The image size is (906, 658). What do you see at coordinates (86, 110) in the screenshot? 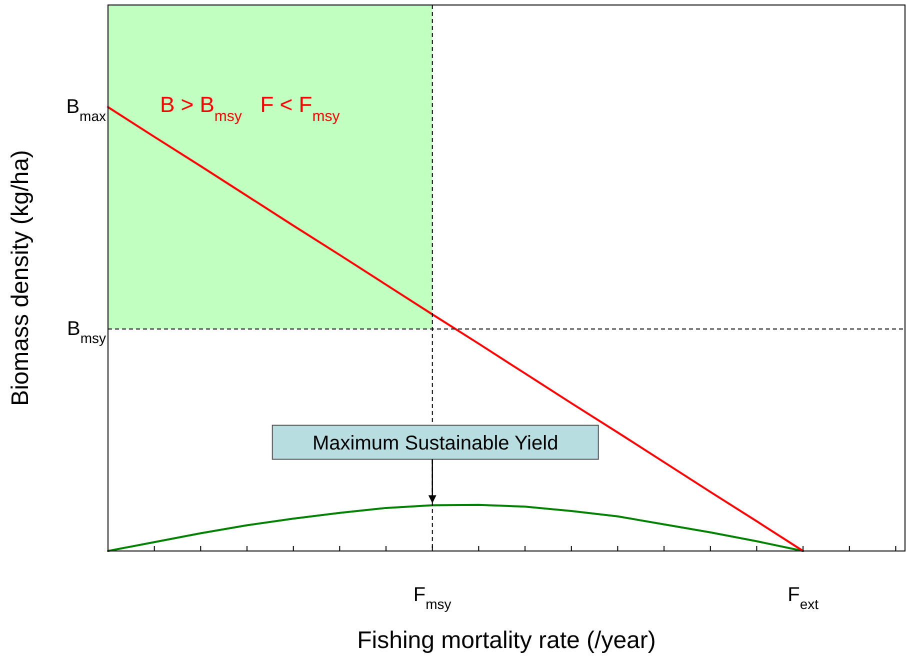
I see `text: B$_{max}$` at bounding box center [86, 110].